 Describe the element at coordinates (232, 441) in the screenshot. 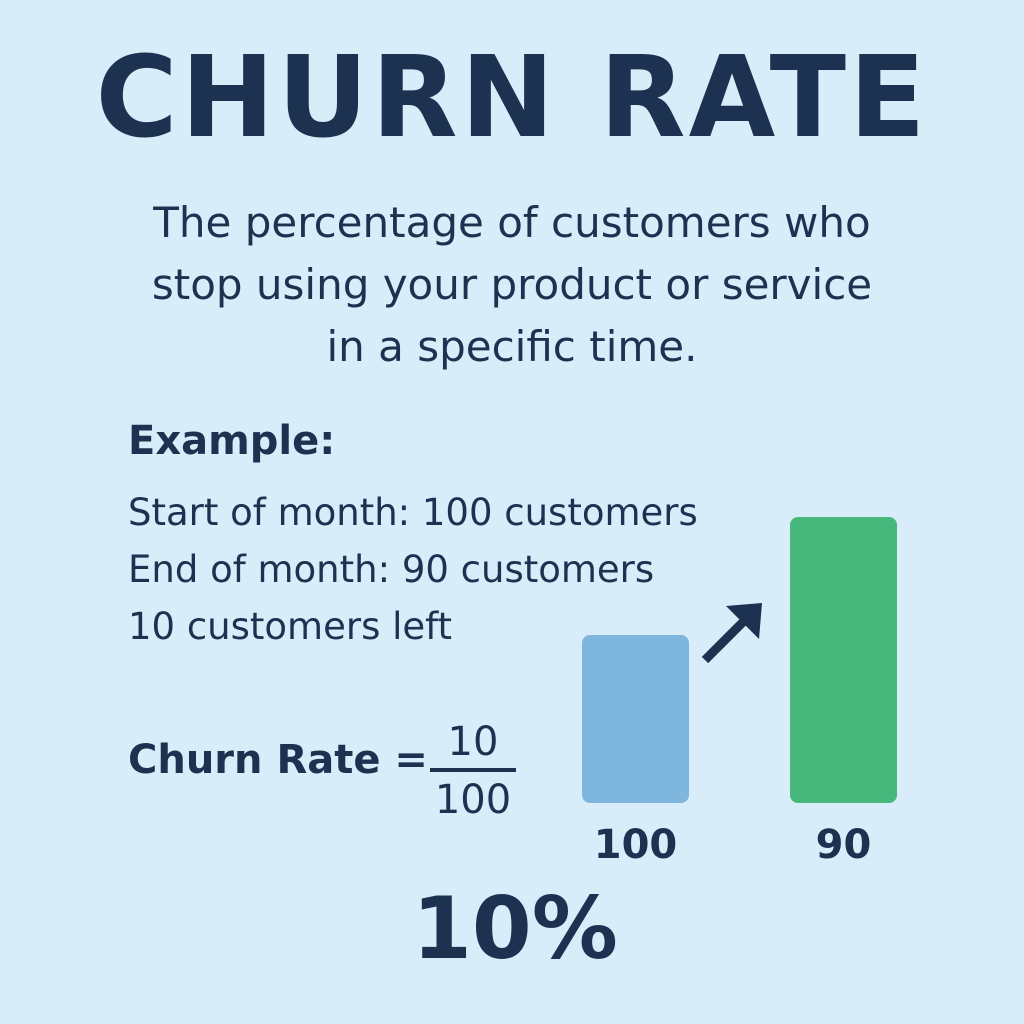

I see `example-heading: Example:` at that location.